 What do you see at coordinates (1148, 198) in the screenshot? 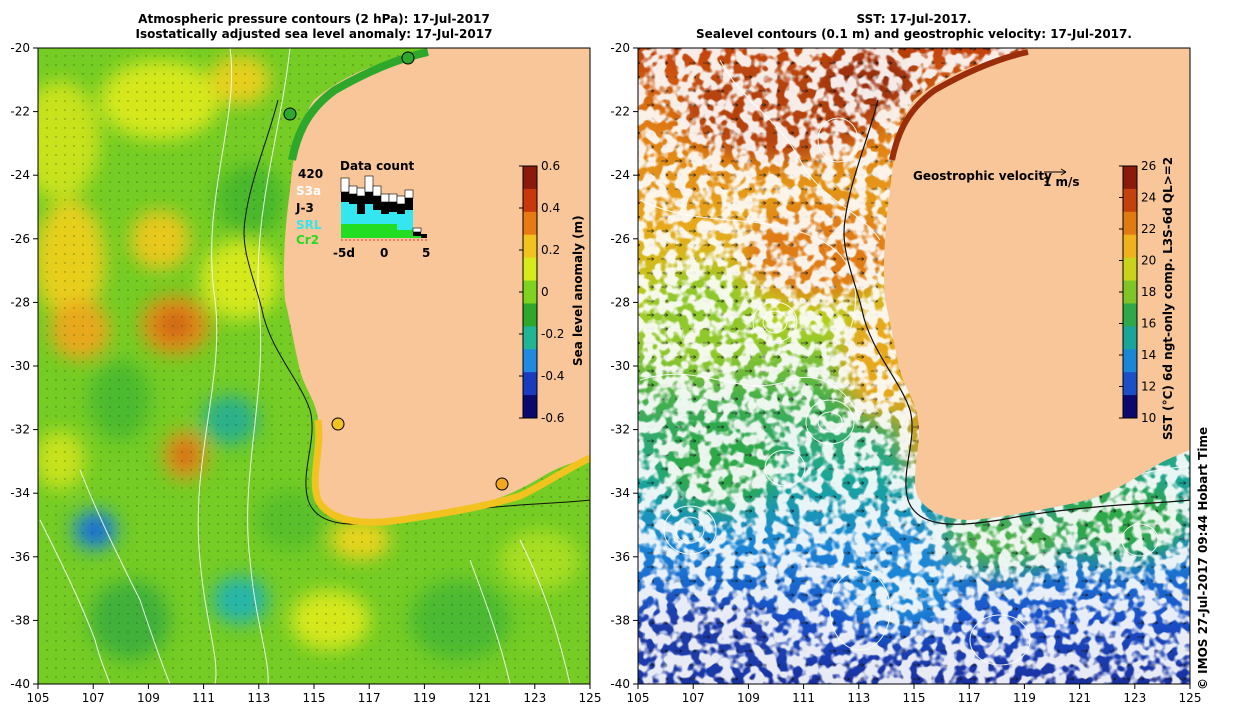
I see `colorbar-tick-label: 24` at bounding box center [1148, 198].